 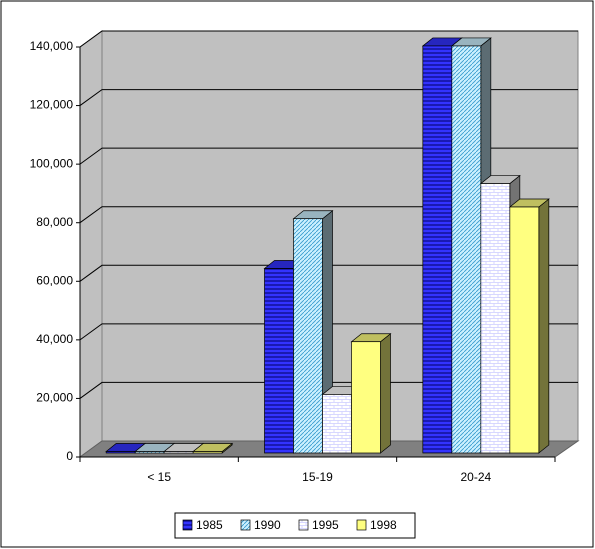 What do you see at coordinates (52, 46) in the screenshot?
I see `y-tick-label: 140,000` at bounding box center [52, 46].